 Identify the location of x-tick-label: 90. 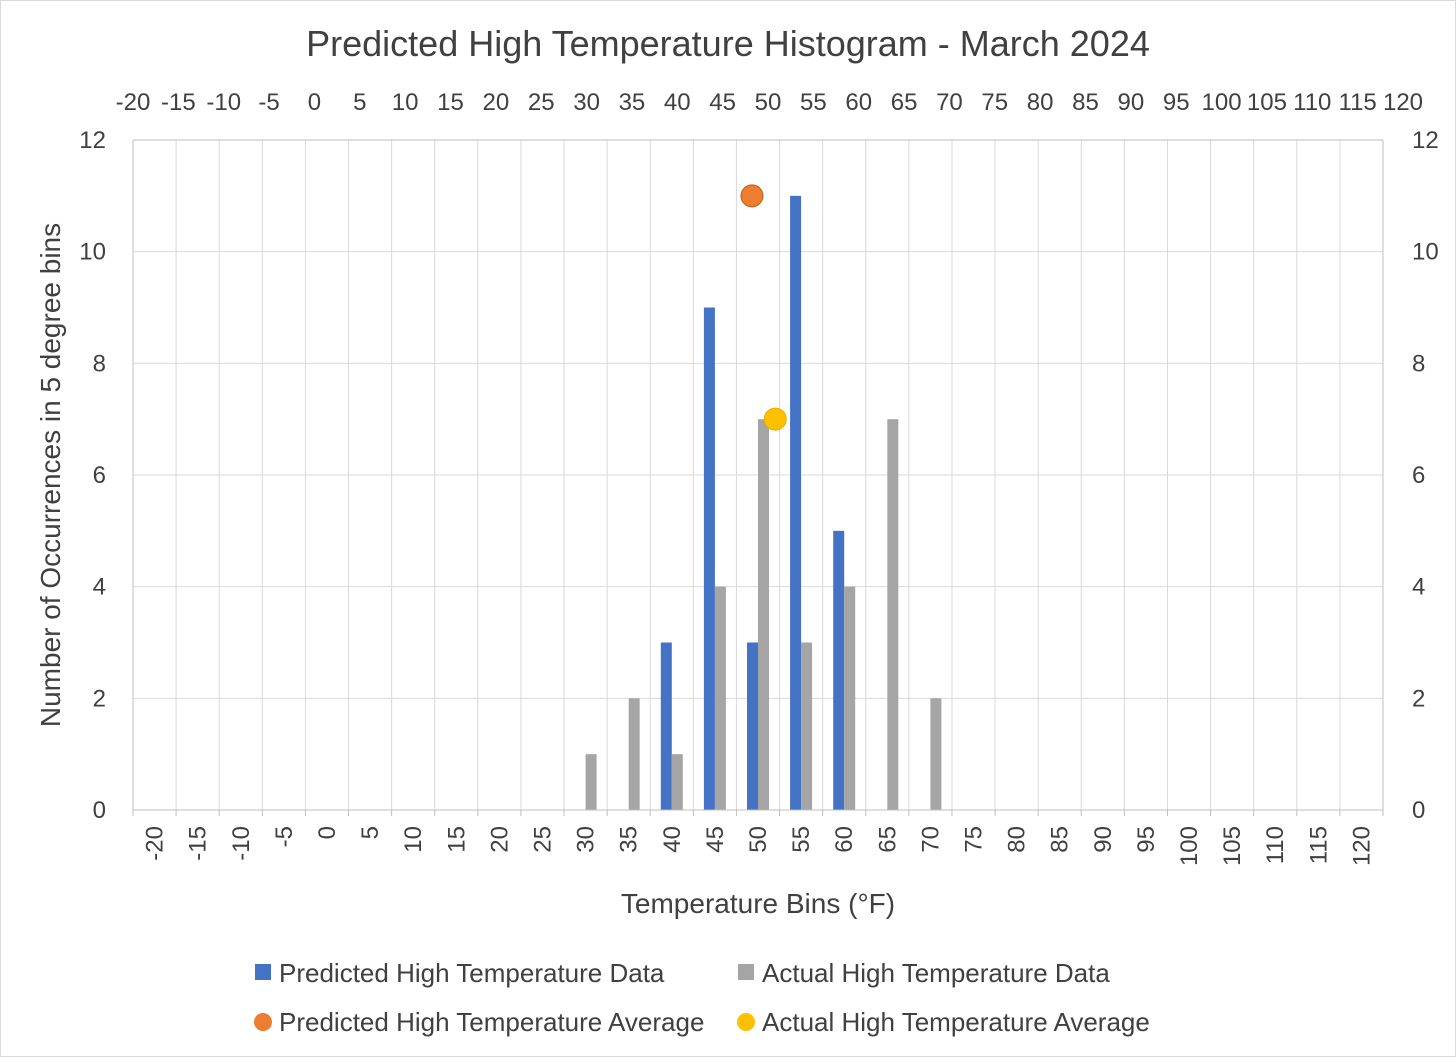
(1103, 839).